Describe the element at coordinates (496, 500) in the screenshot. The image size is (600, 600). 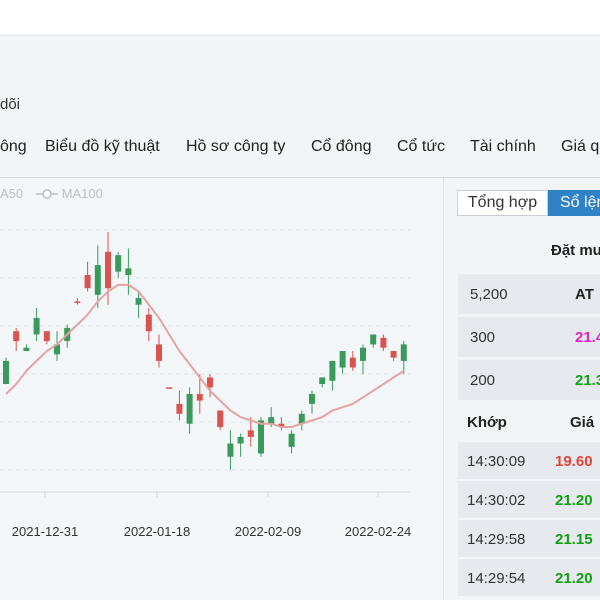
I see `history-time: 14:30:02` at that location.